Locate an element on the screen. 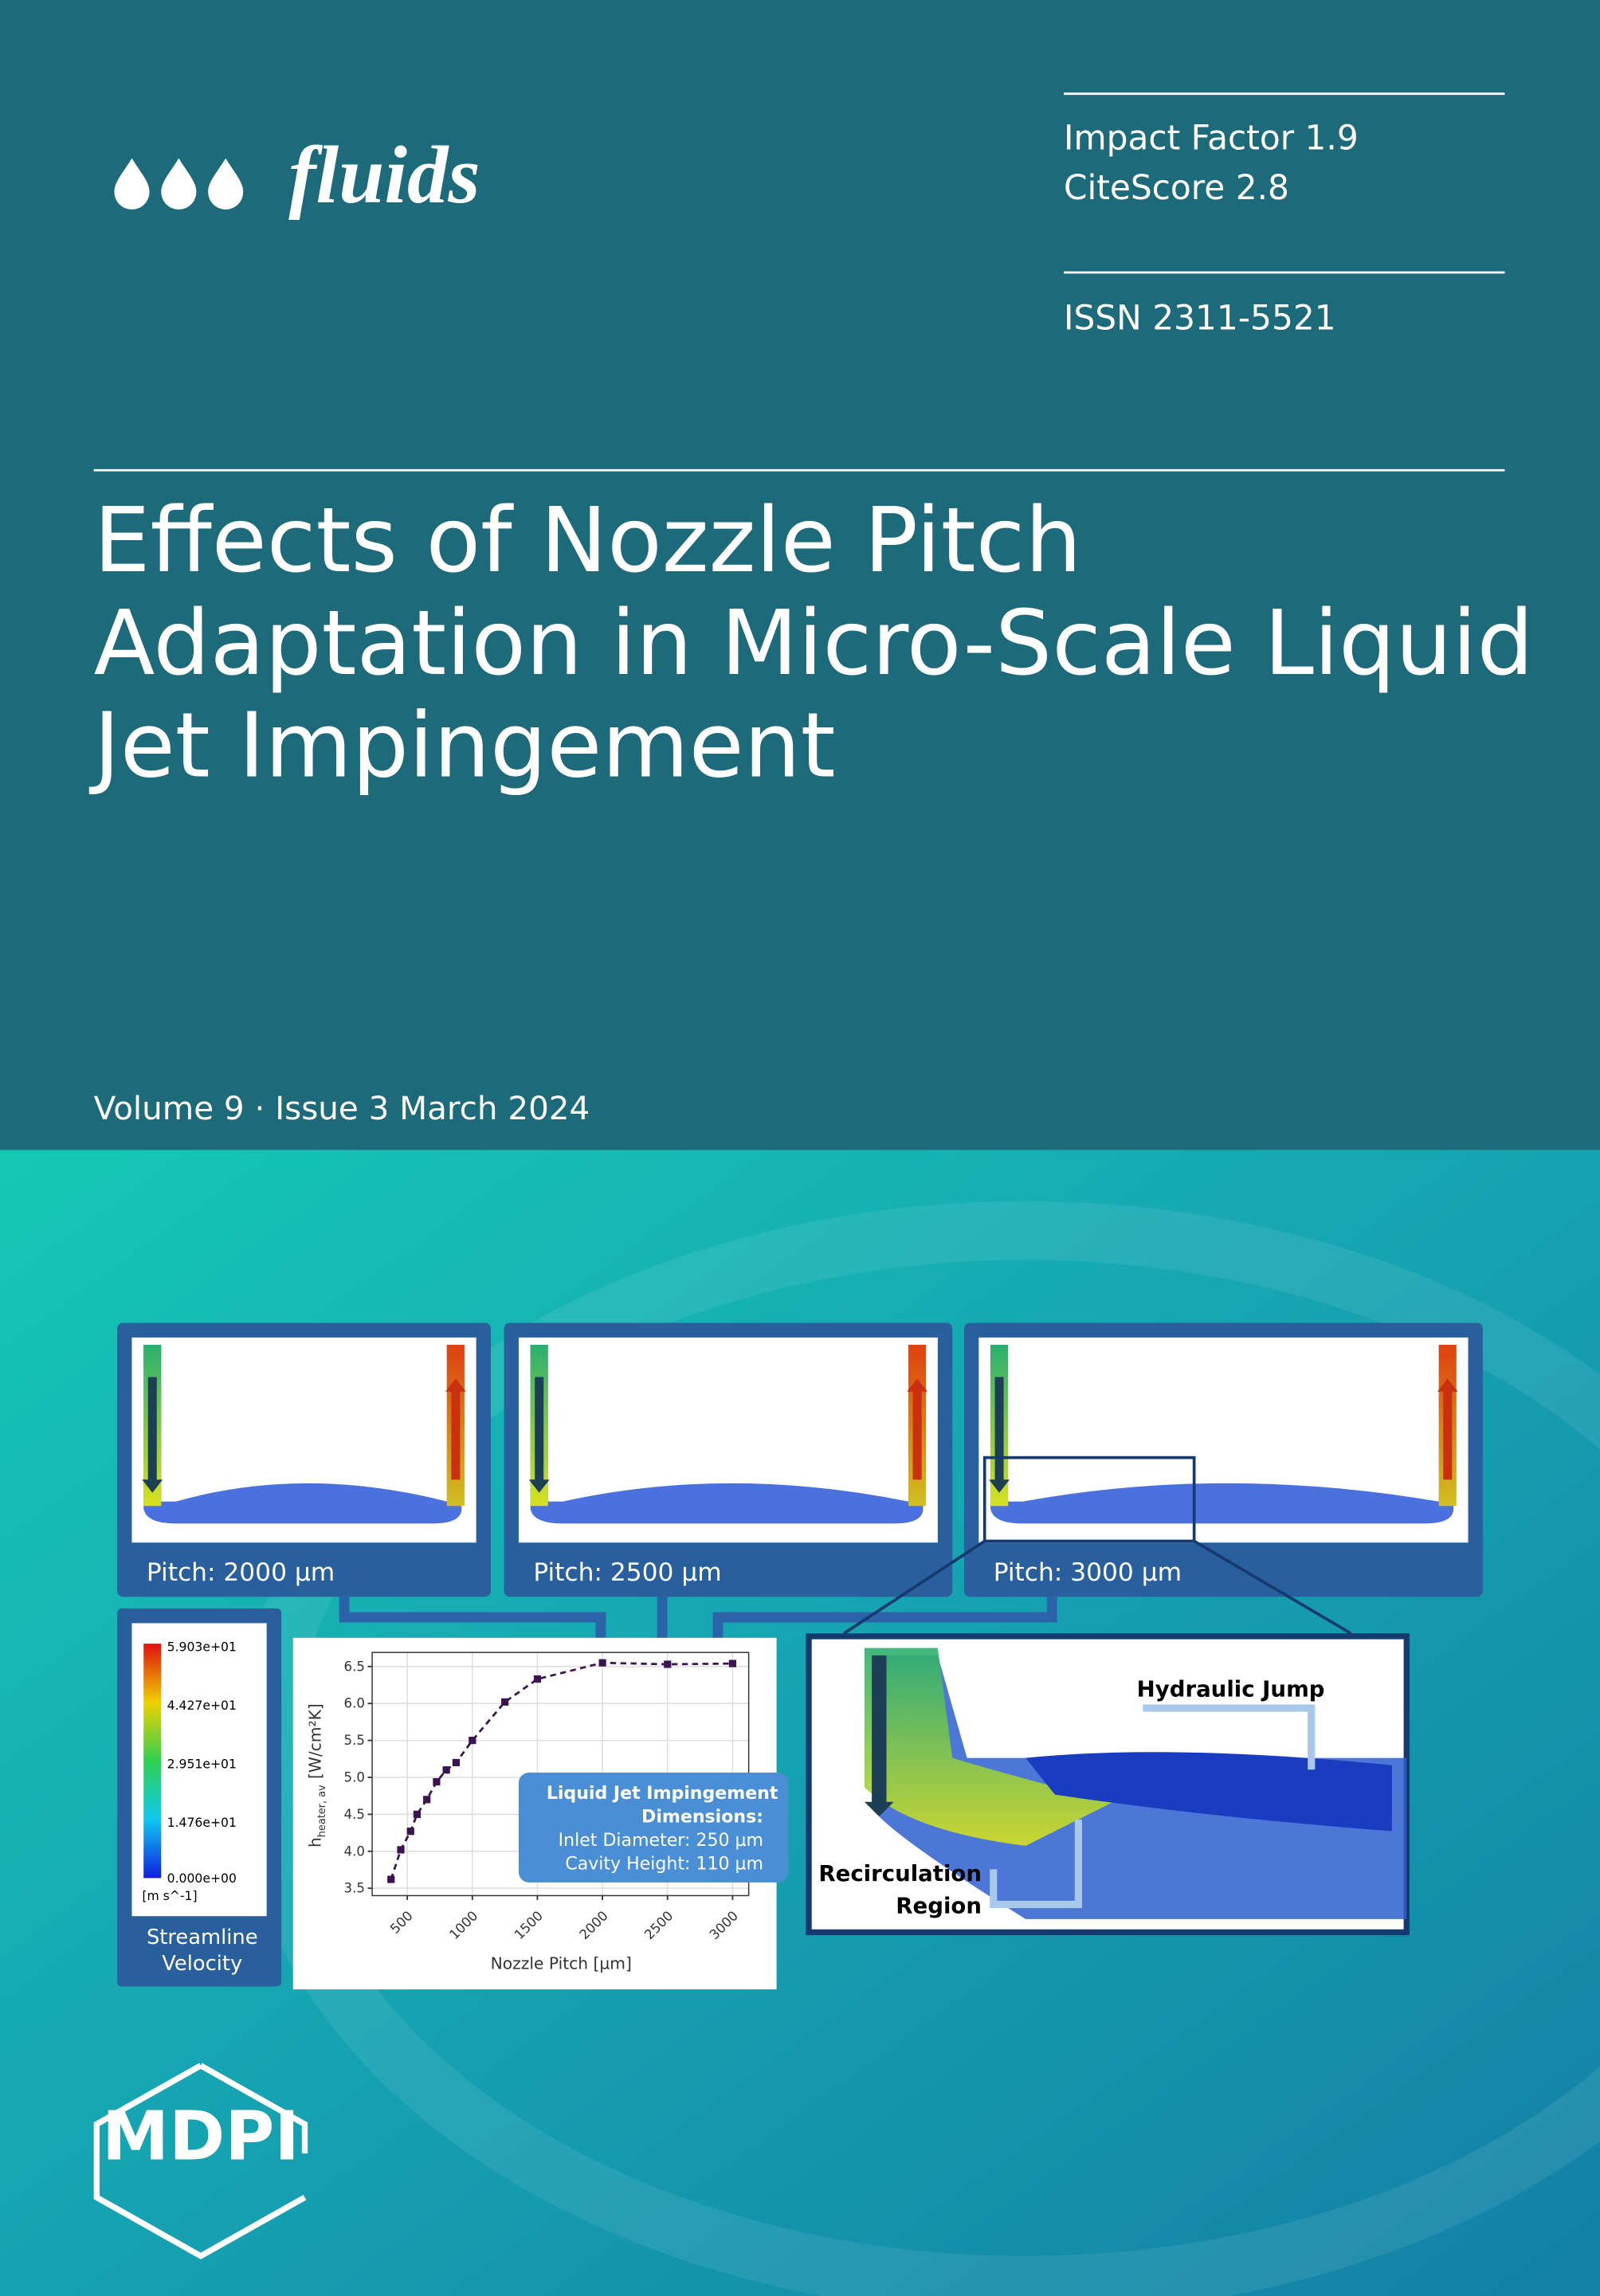 The height and width of the screenshot is (2296, 1600). panel-label: Pitch: 2000 µm is located at coordinates (241, 1572).